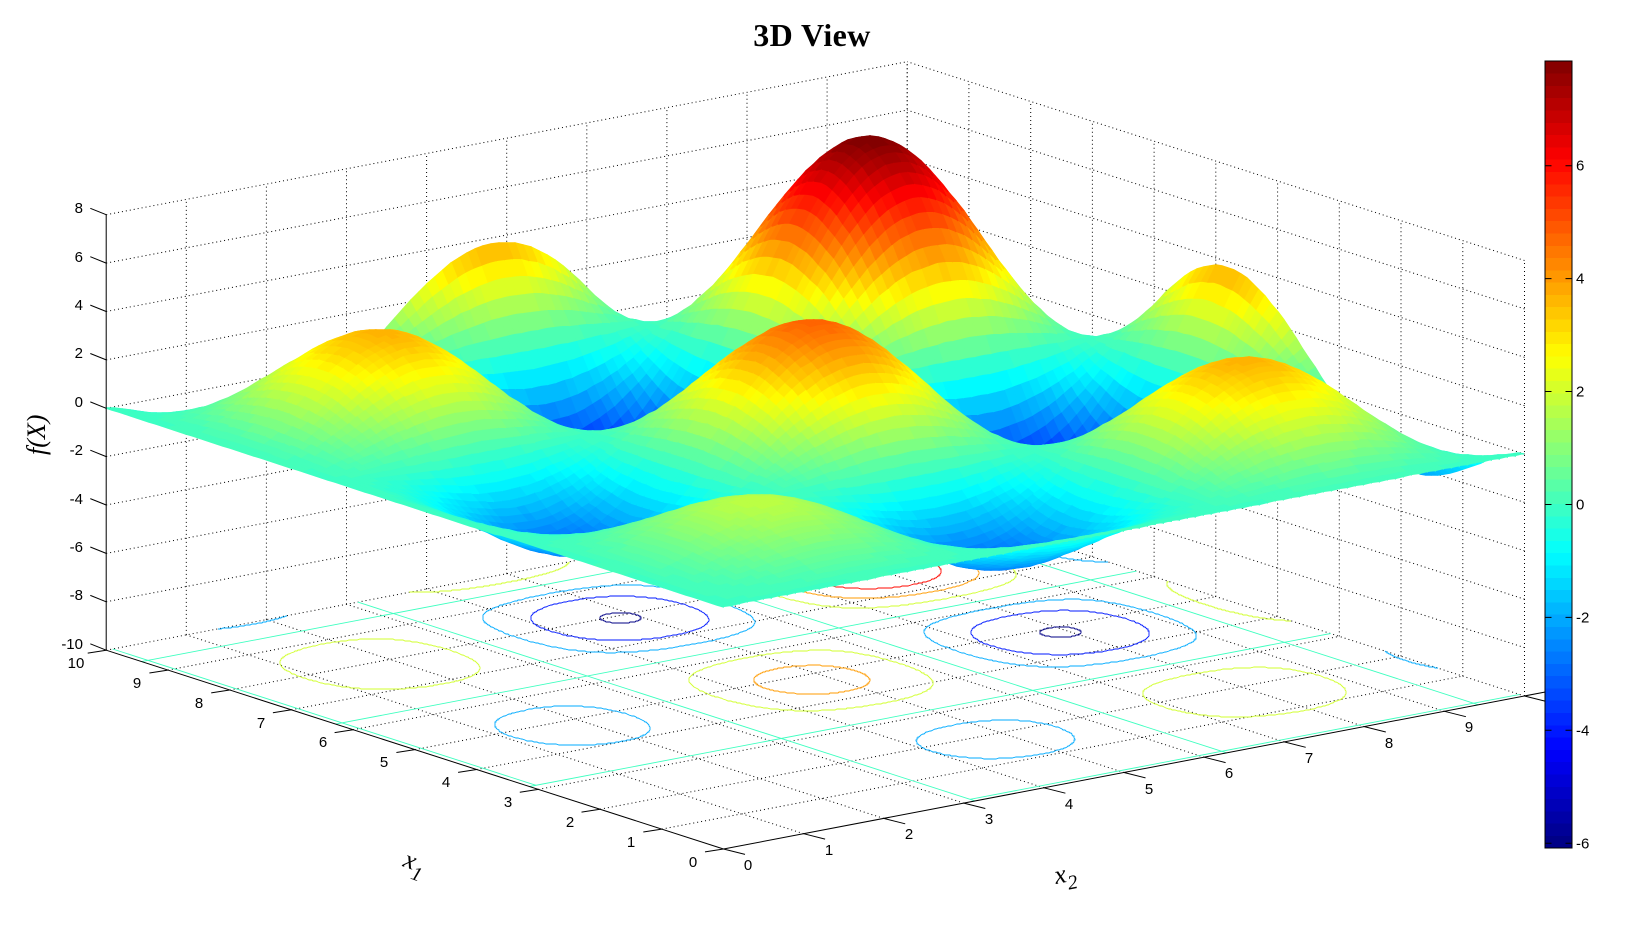  Describe the element at coordinates (76, 595) in the screenshot. I see `svg-text: -8` at that location.